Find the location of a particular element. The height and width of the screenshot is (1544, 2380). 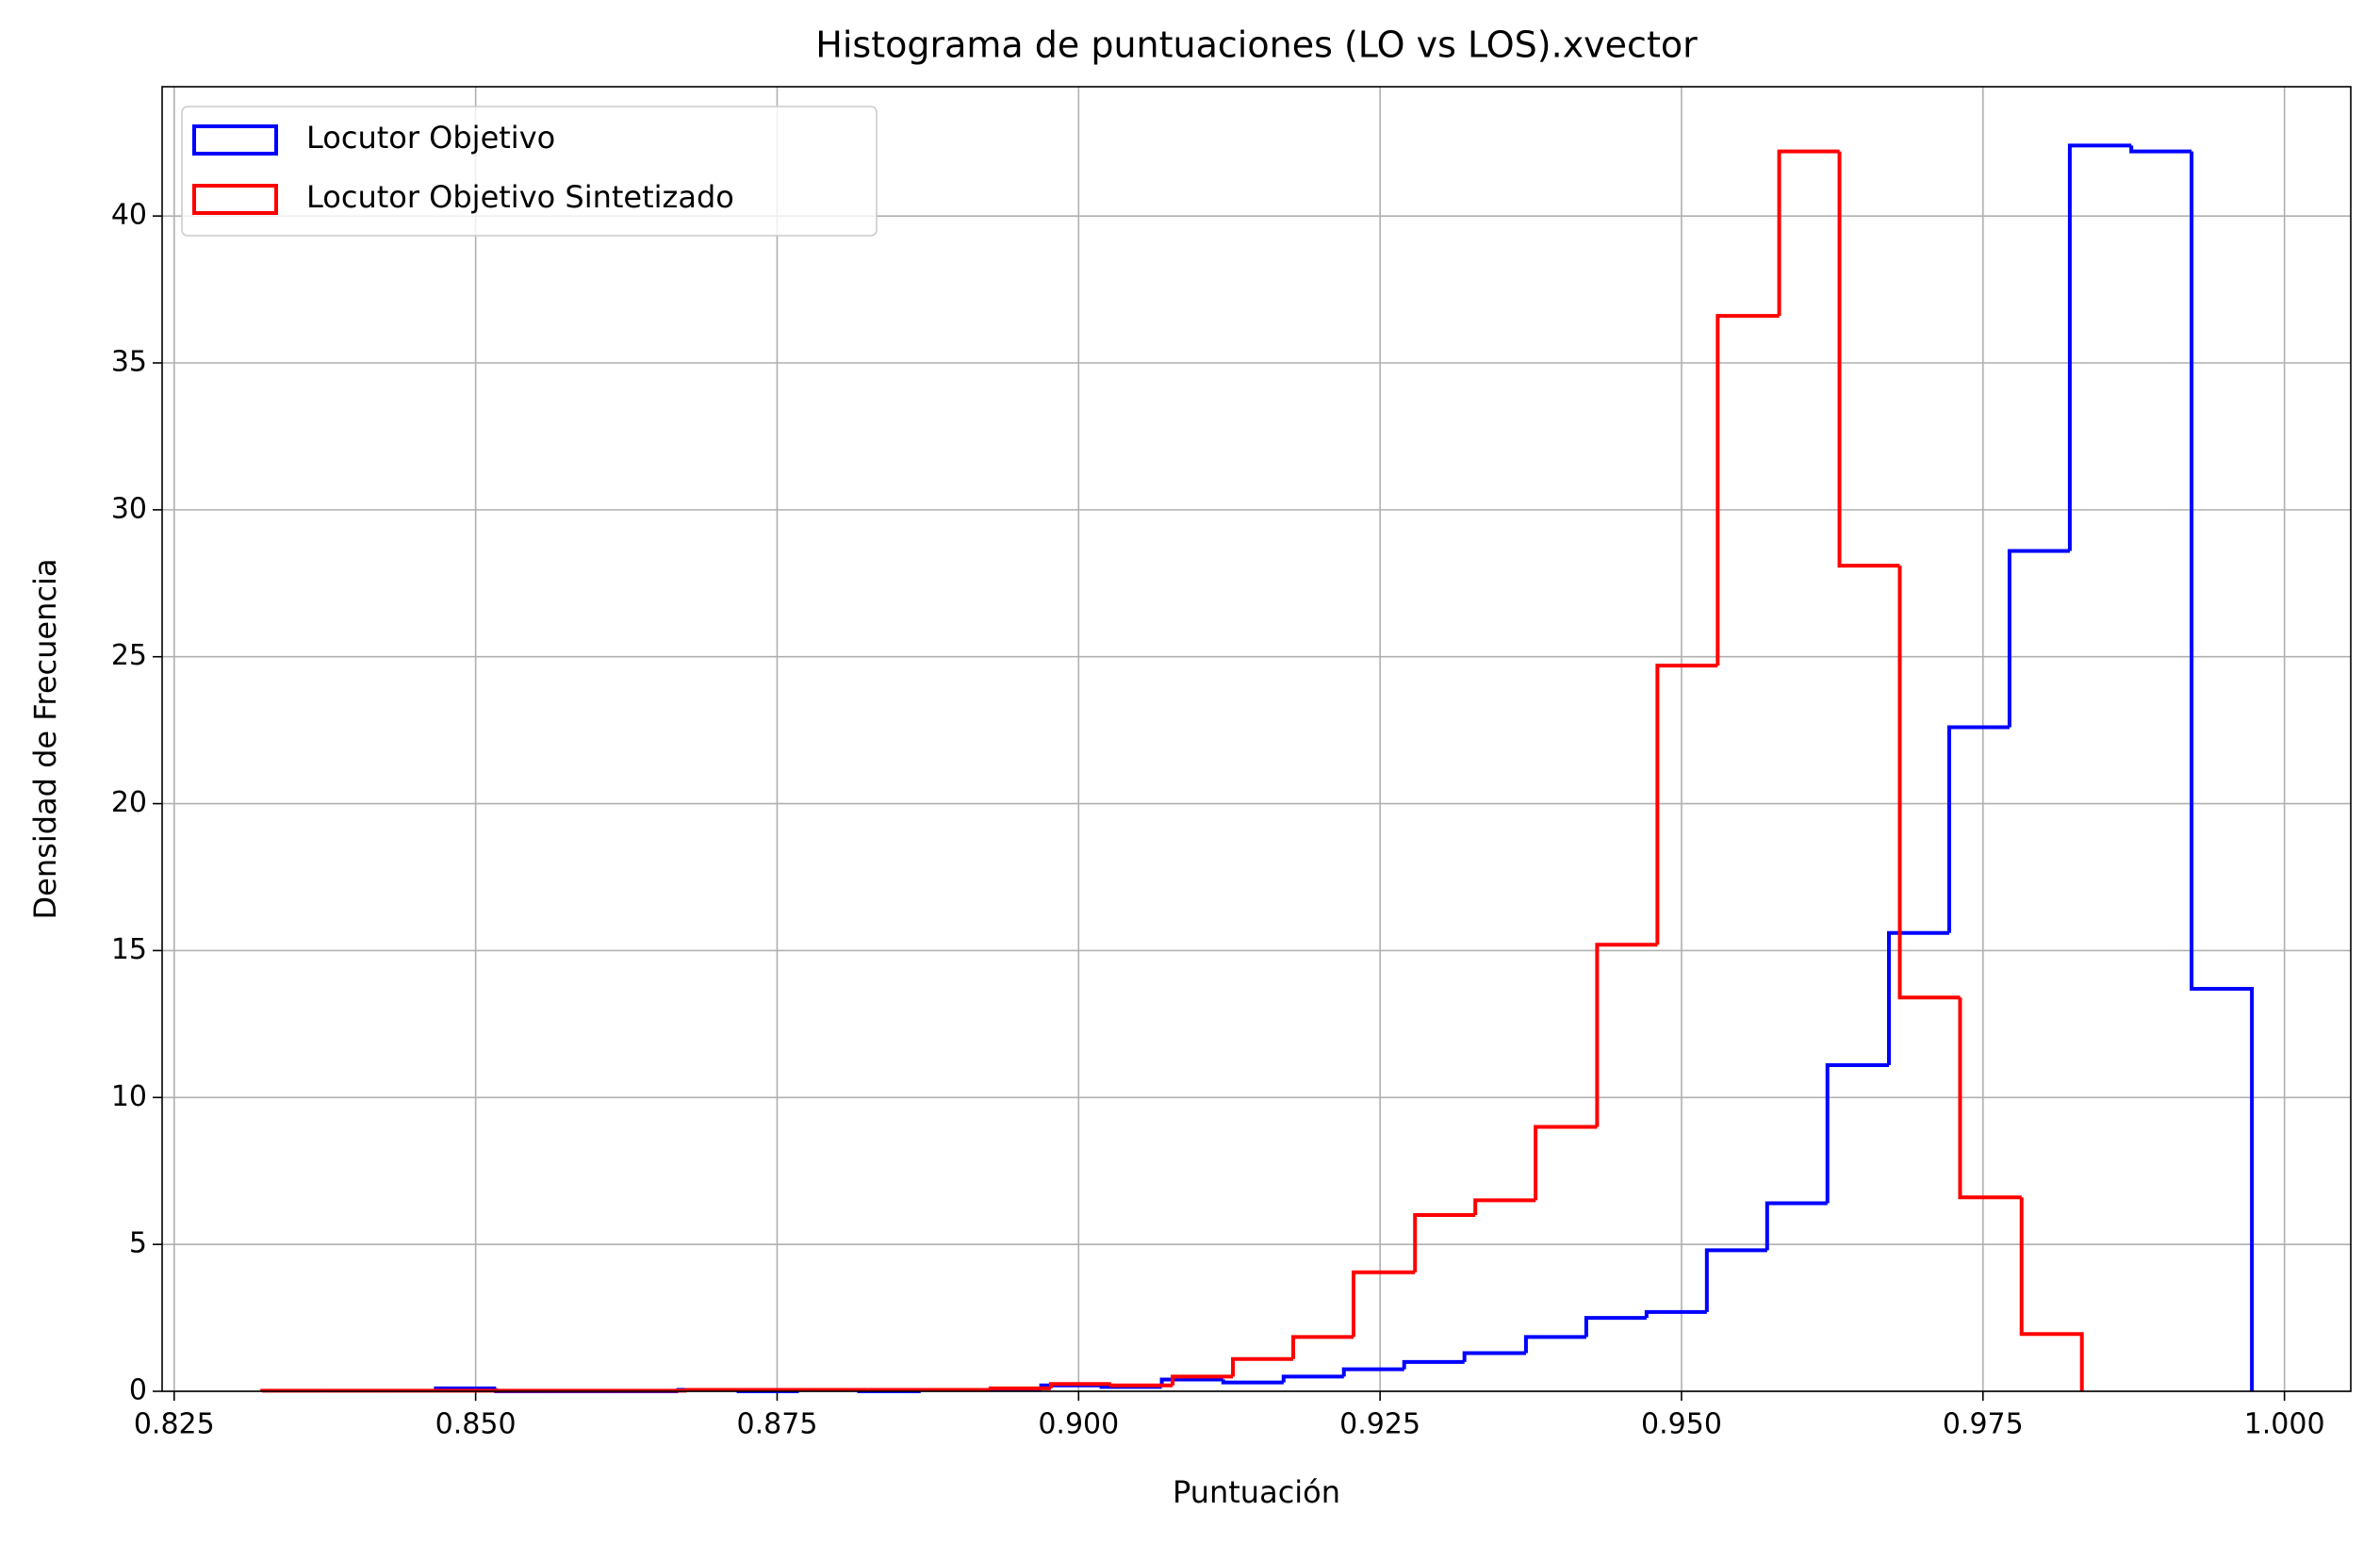

x-tick-label: 1.000 is located at coordinates (2284, 1424).